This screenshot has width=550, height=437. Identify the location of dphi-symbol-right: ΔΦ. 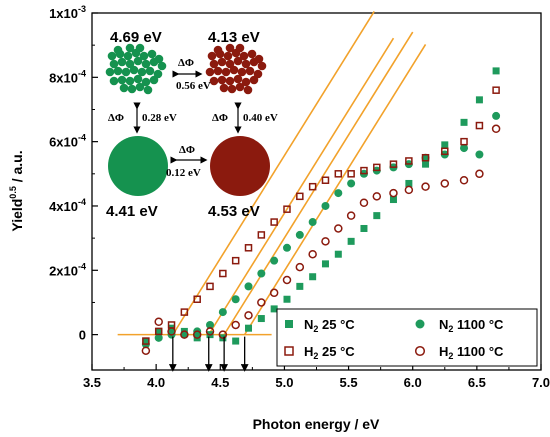
(220, 118).